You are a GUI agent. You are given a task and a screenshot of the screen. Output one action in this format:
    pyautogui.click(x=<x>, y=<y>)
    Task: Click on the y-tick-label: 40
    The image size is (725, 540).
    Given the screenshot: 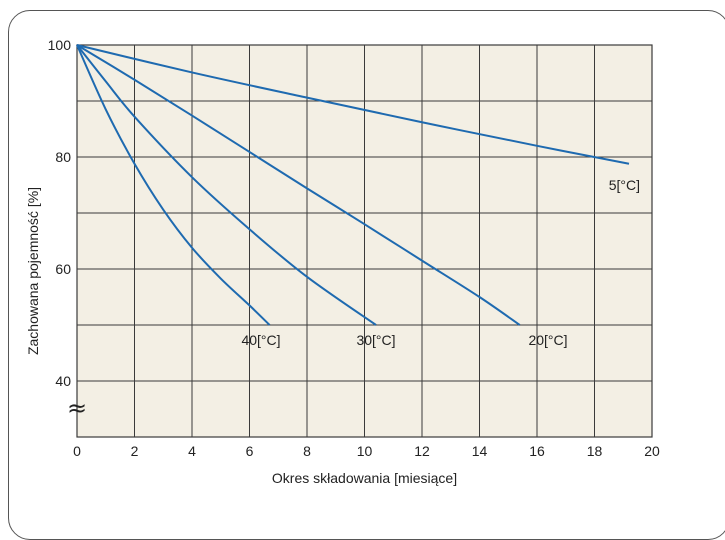 What is the action you would take?
    pyautogui.click(x=63, y=381)
    